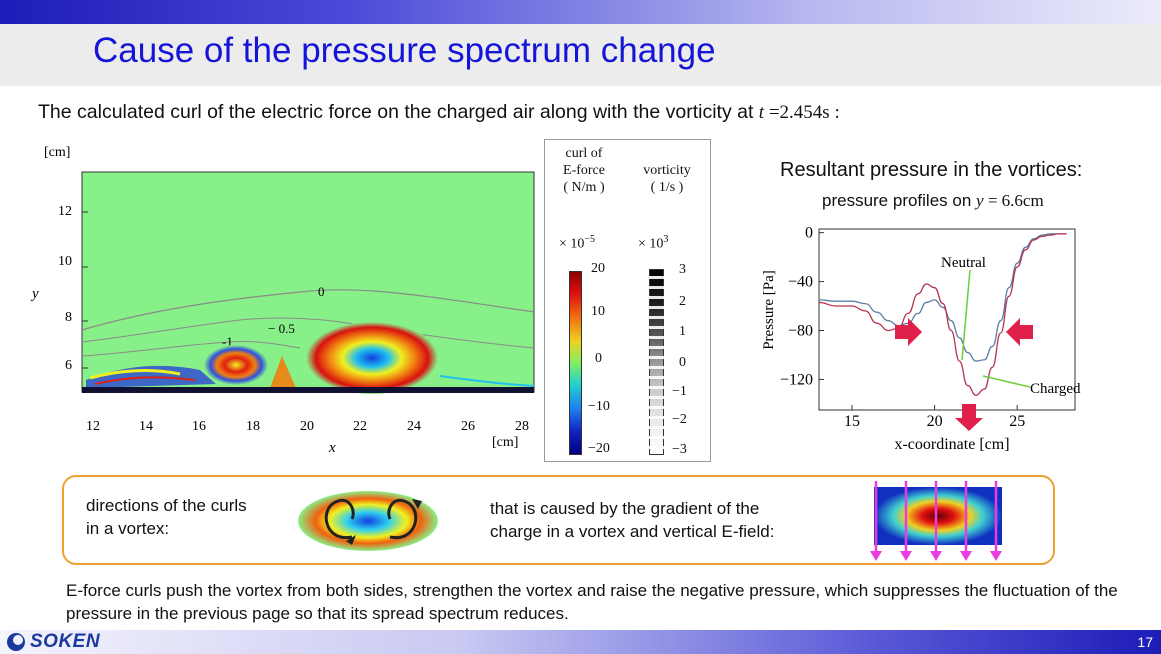 The width and height of the screenshot is (1161, 654). Describe the element at coordinates (584, 153) in the screenshot. I see `curl-title-line1: curl of` at that location.